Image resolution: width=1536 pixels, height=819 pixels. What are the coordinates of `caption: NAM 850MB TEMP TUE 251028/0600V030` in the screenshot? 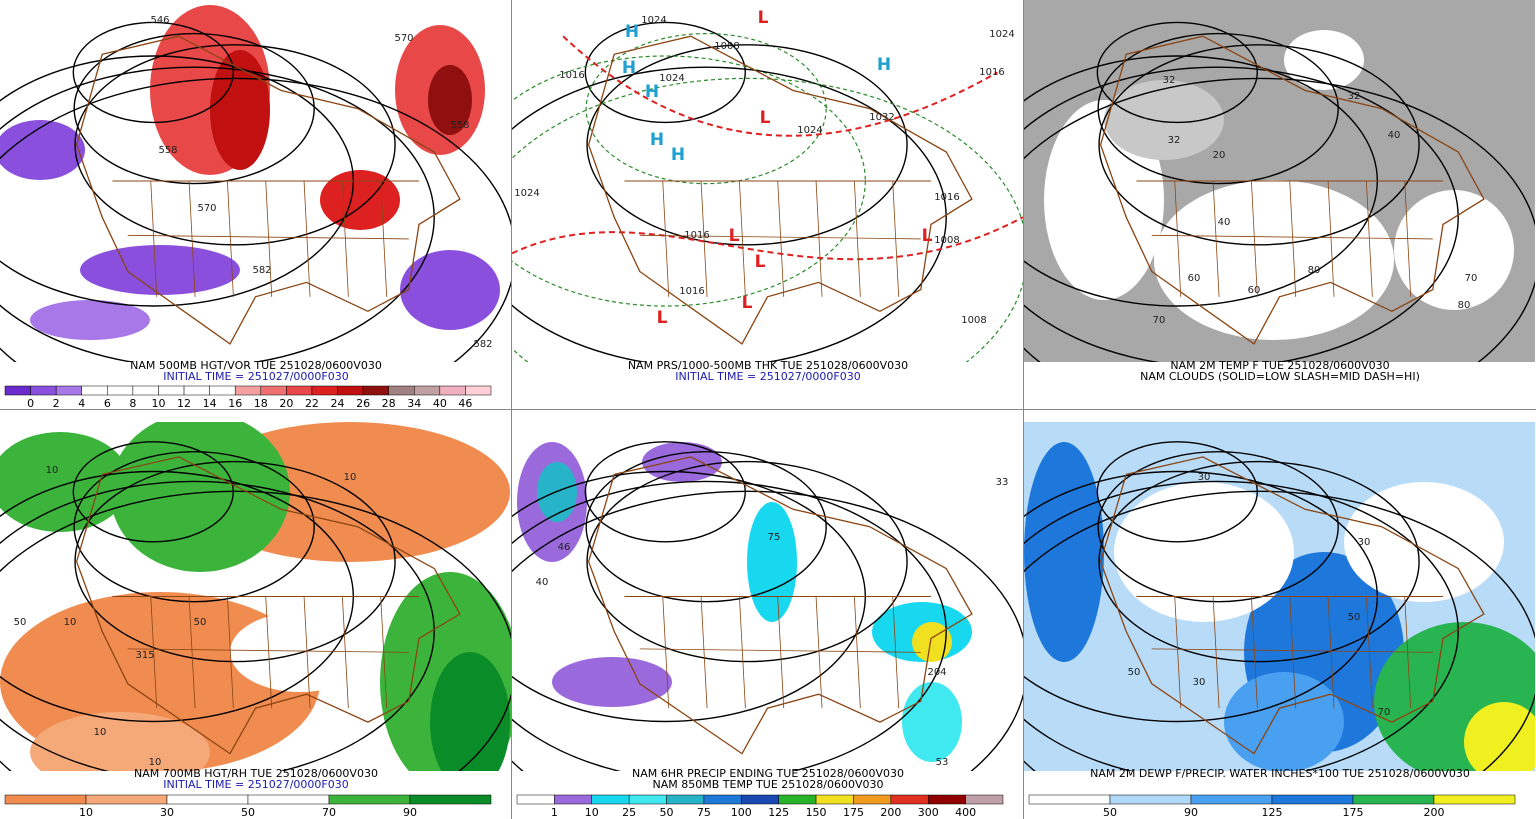 It's located at (768, 784).